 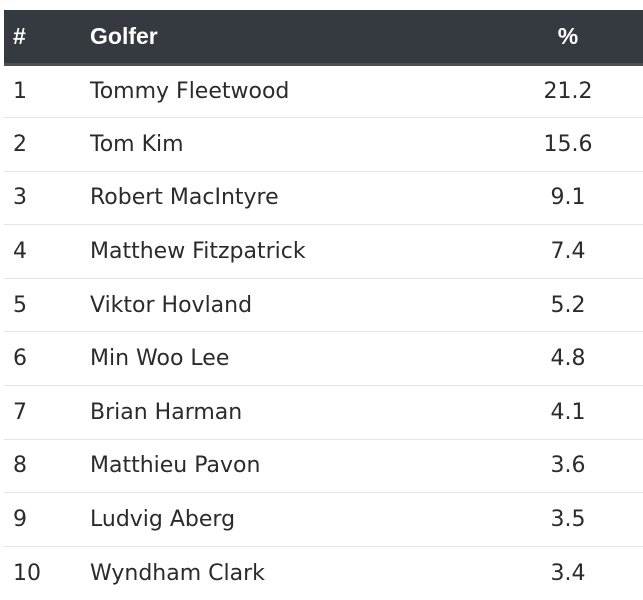 What do you see at coordinates (291, 38) in the screenshot?
I see `header-golfer: Golfer` at bounding box center [291, 38].